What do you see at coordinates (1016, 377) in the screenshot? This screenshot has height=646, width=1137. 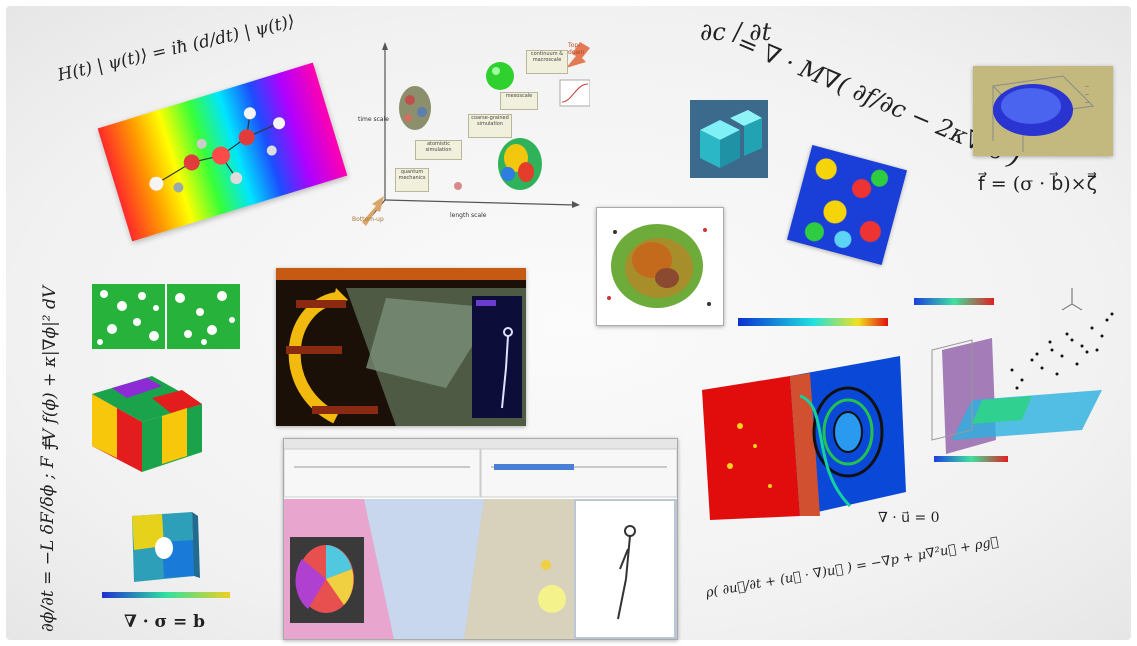 I see `particle-spray-3d` at bounding box center [1016, 377].